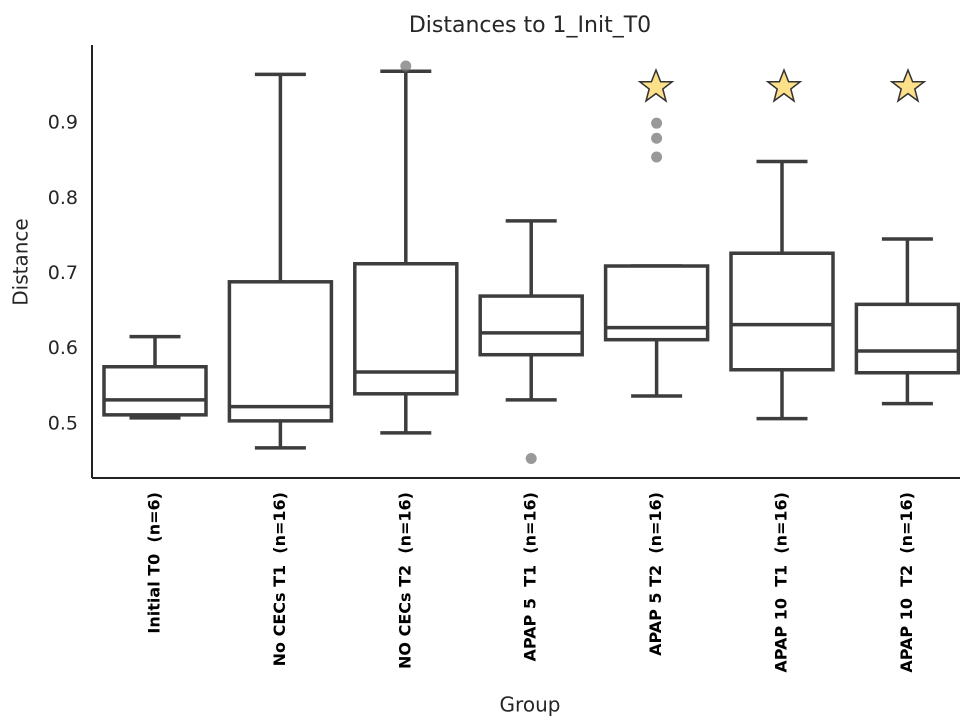  I want to click on chart-title: Distances to 1_Init_T0, so click(530, 25).